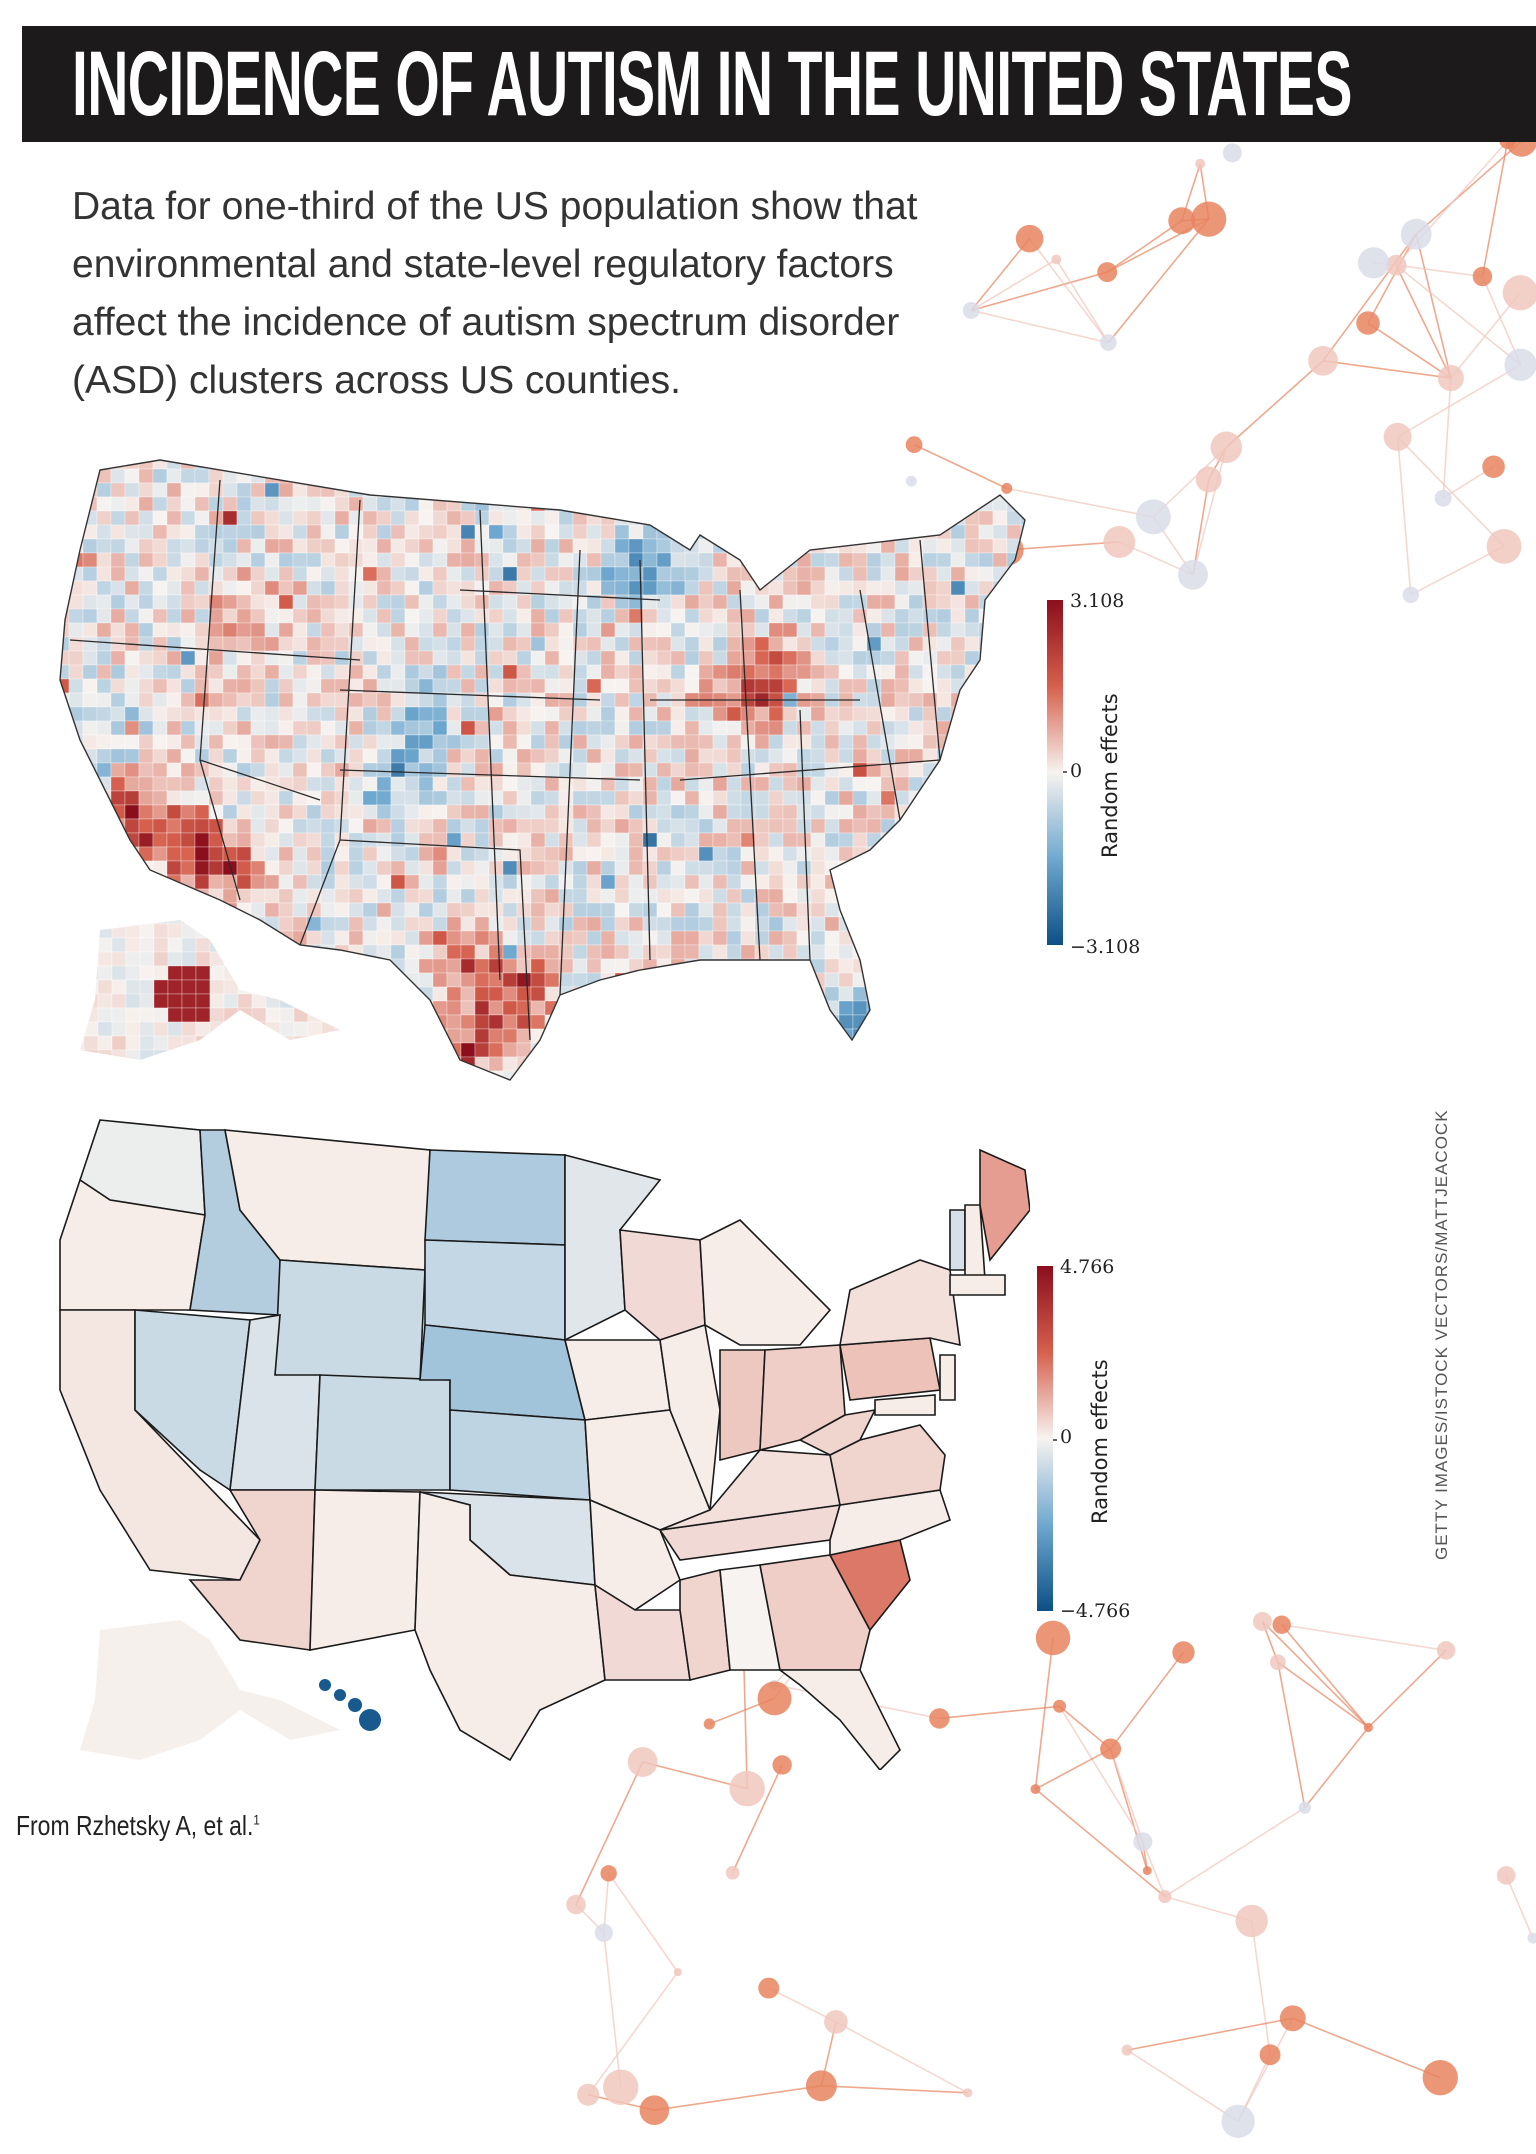 The width and height of the screenshot is (1536, 2154). Describe the element at coordinates (695, 1775) in the screenshot. I see `network-edge` at that location.